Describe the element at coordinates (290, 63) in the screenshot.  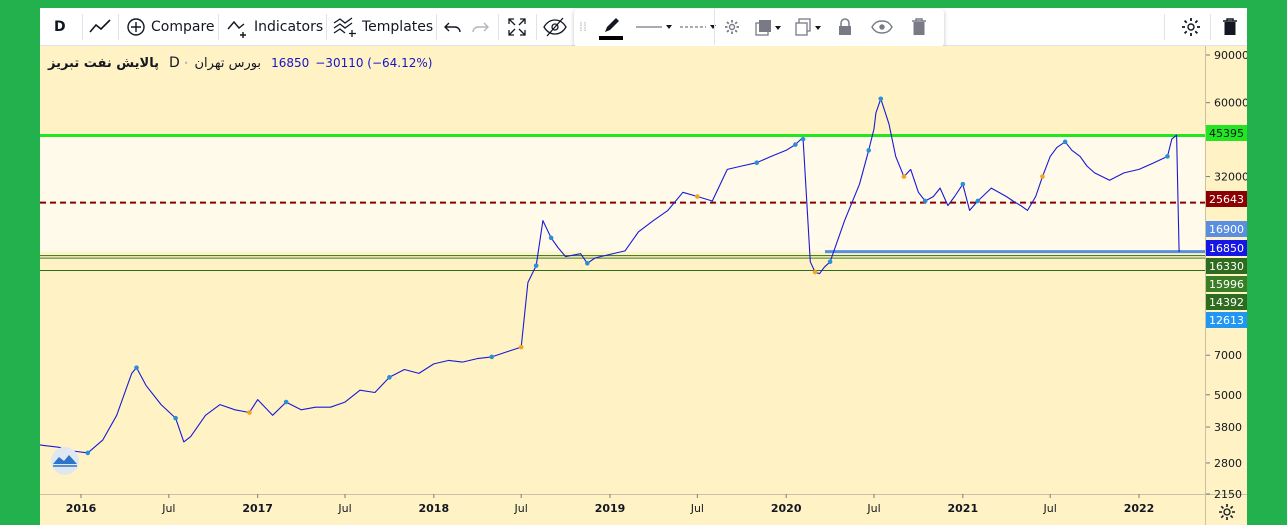
I see `last-price: 16850` at that location.